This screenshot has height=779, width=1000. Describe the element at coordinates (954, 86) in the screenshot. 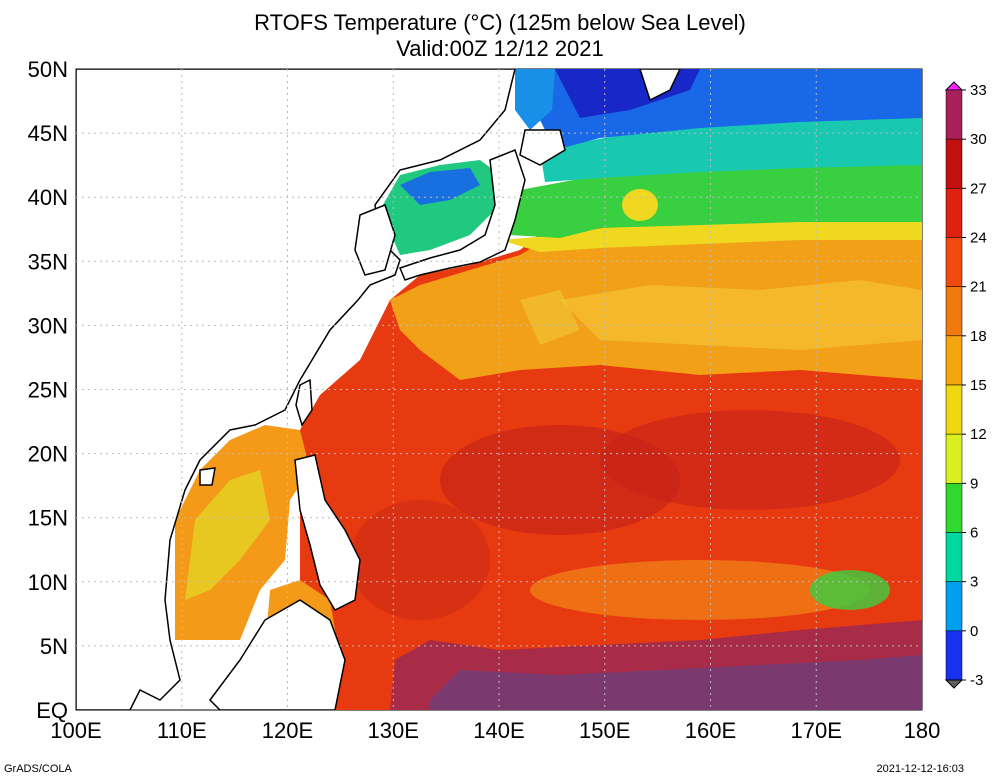

I see `colorbar-top-arrow` at that location.